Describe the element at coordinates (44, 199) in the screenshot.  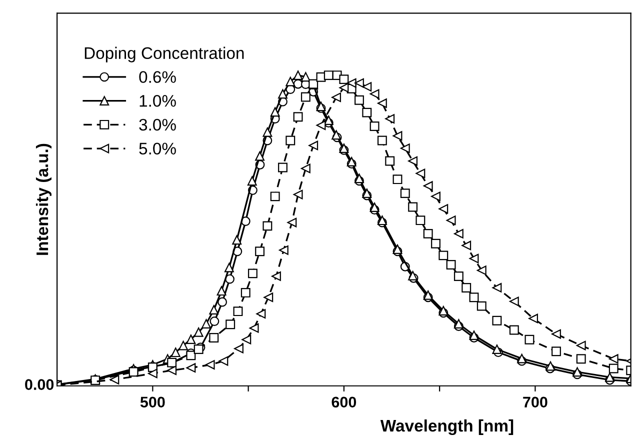
I see `y-axis-title: Intensity (a.u.)` at that location.